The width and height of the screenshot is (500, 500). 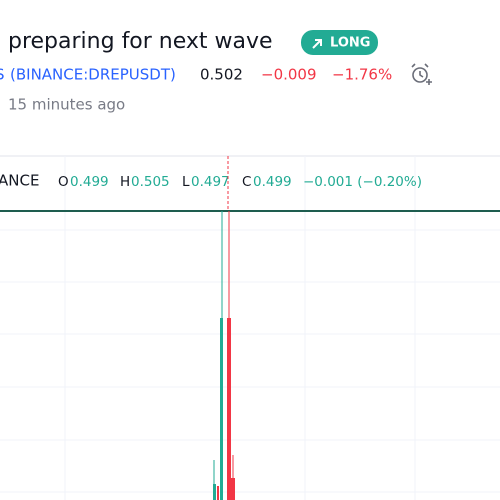 I want to click on legend-close: 0.499, so click(x=272, y=182).